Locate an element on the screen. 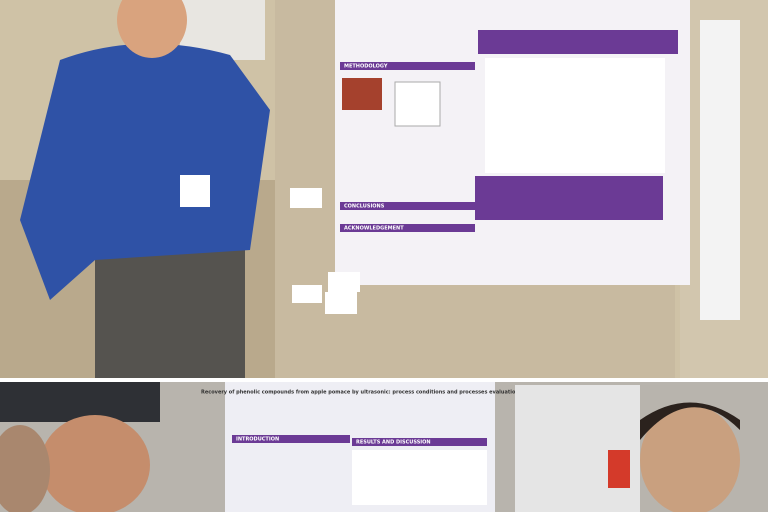  poster-heading: METHODOLOGY is located at coordinates (366, 67).